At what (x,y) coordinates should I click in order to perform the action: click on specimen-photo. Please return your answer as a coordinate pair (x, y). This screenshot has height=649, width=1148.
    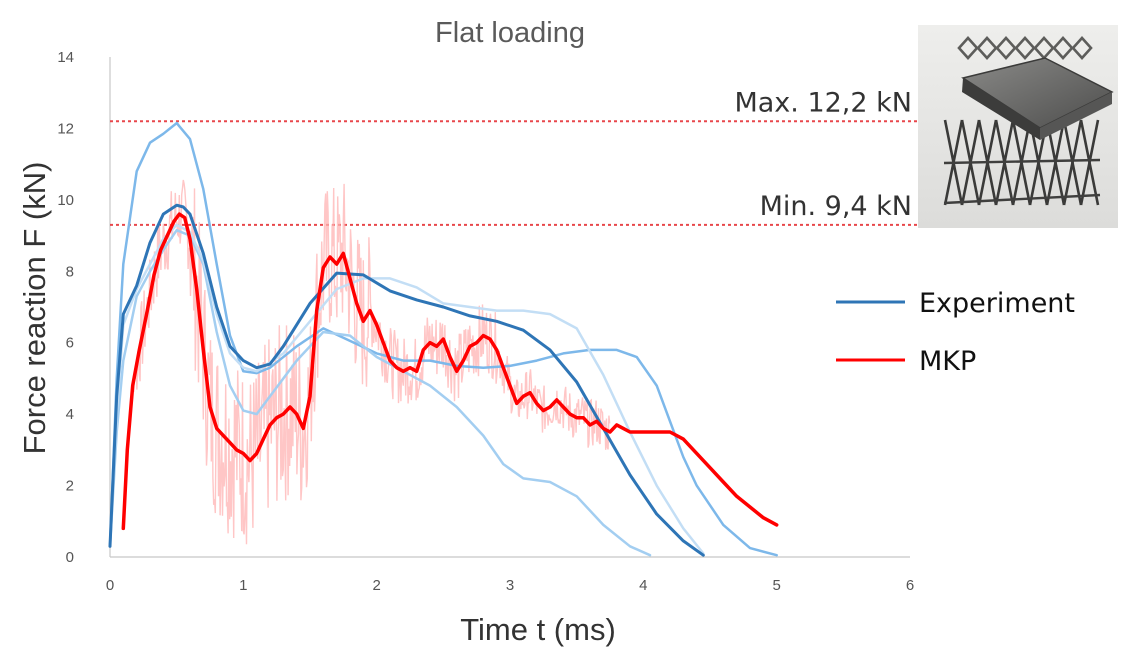
    Looking at the image, I should click on (1018, 126).